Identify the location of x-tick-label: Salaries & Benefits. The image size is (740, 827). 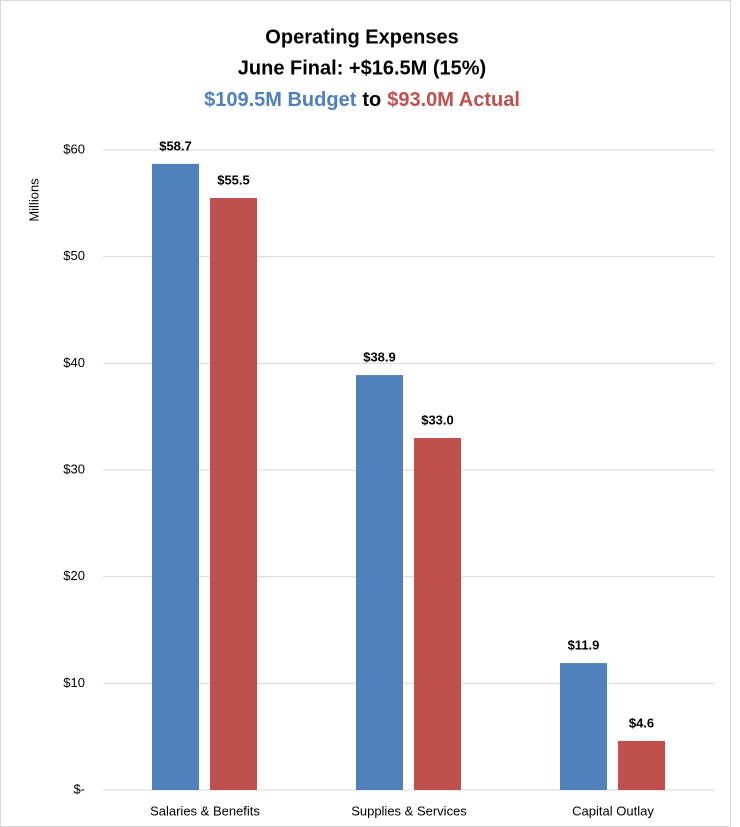
(205, 810).